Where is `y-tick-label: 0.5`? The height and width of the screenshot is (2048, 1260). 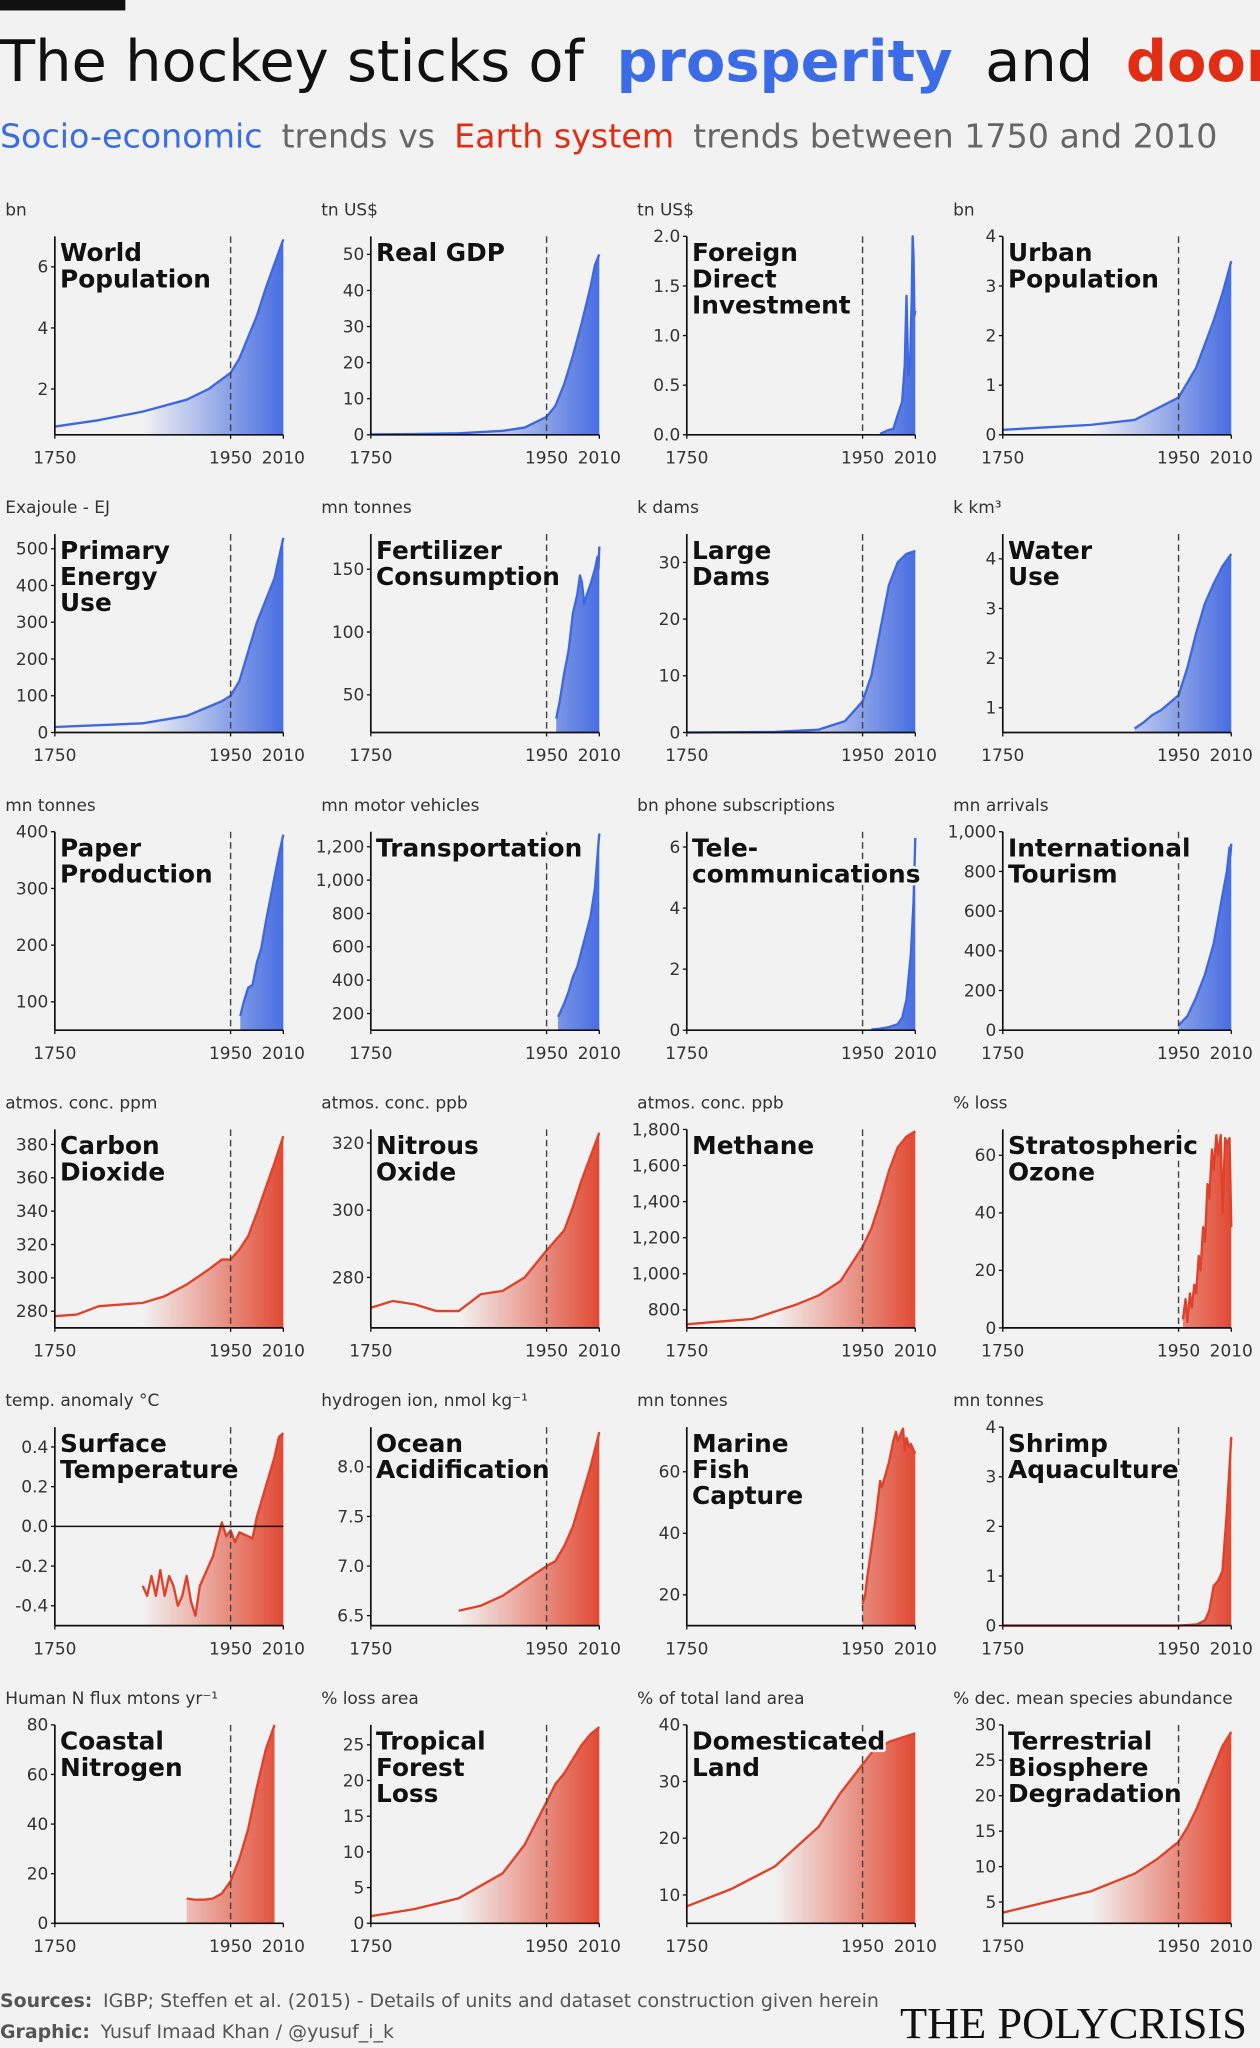 y-tick-label: 0.5 is located at coordinates (666, 386).